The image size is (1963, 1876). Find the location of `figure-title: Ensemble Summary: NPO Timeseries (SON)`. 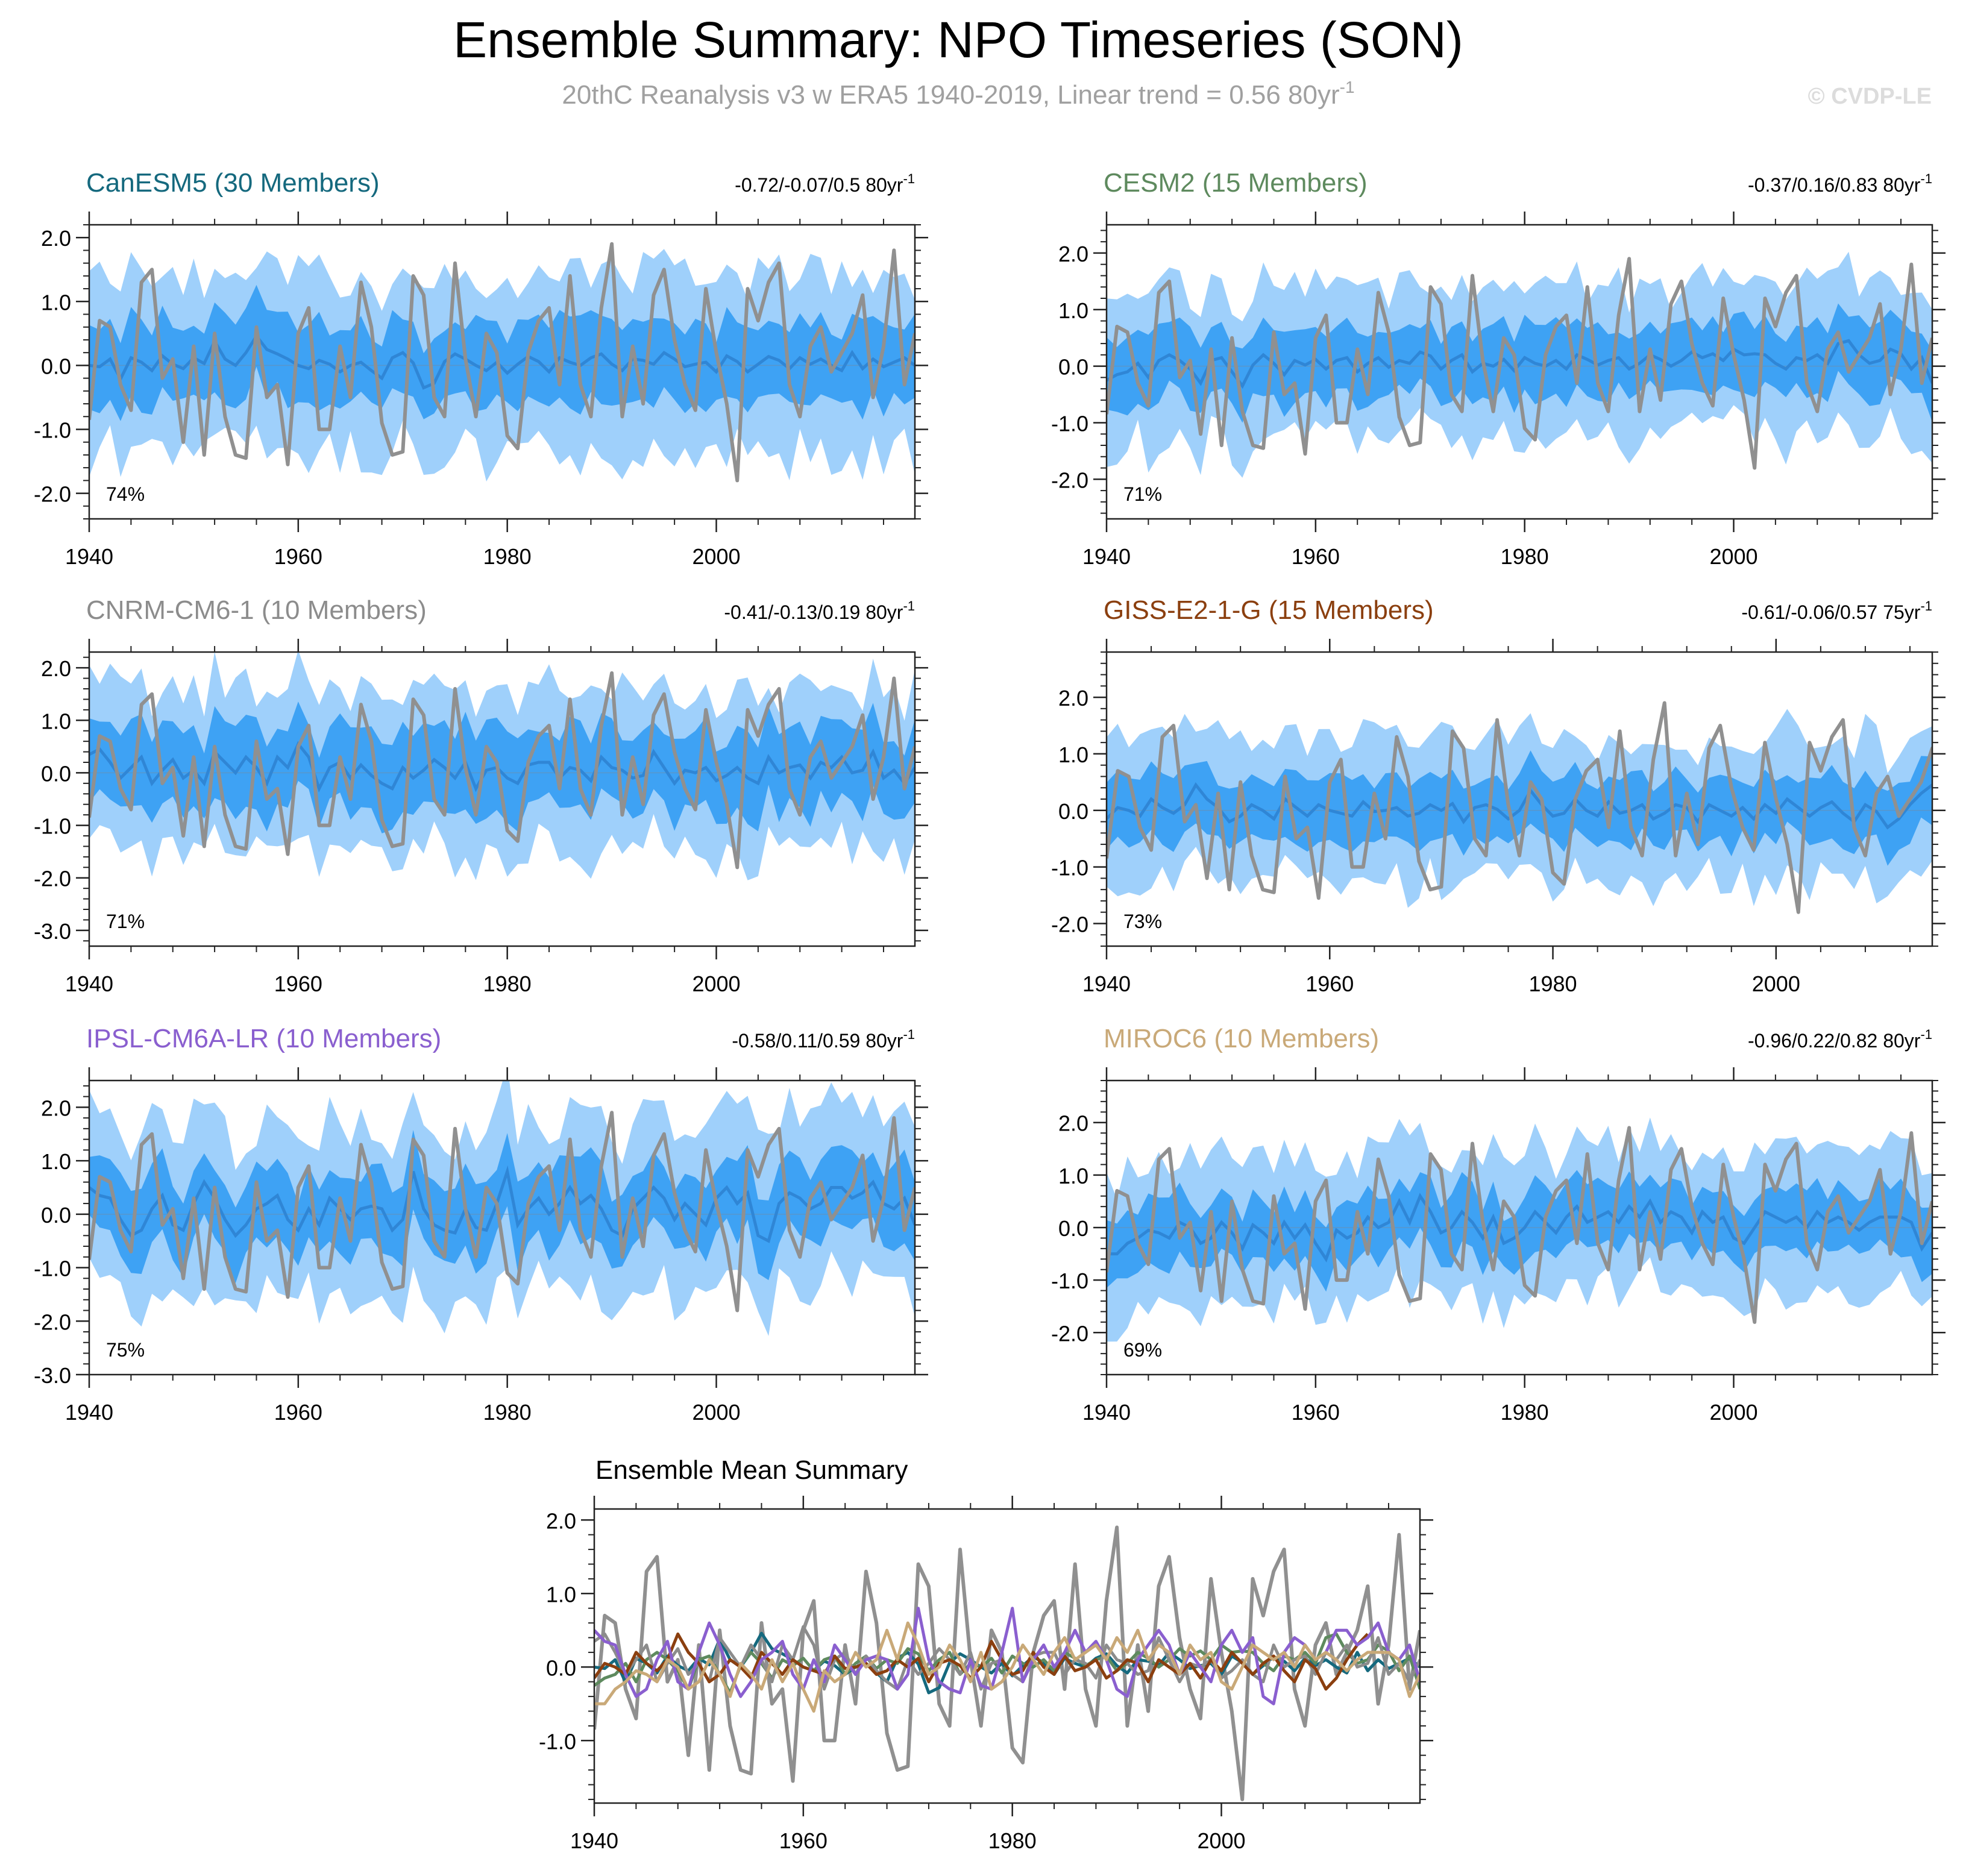

figure-title: Ensemble Summary: NPO Timeseries (SON) is located at coordinates (958, 39).